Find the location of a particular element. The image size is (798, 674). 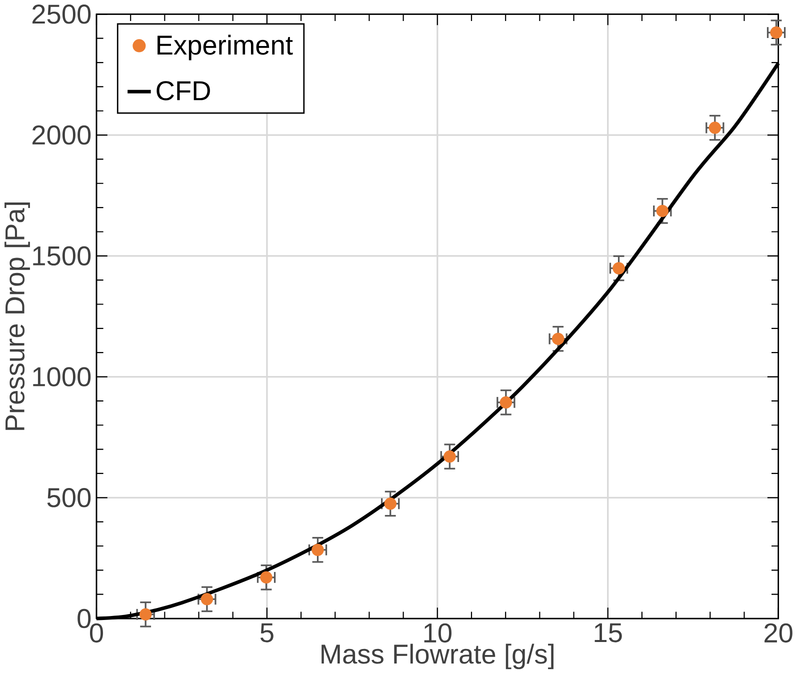

y-tick-label: 1000 is located at coordinates (62, 377).